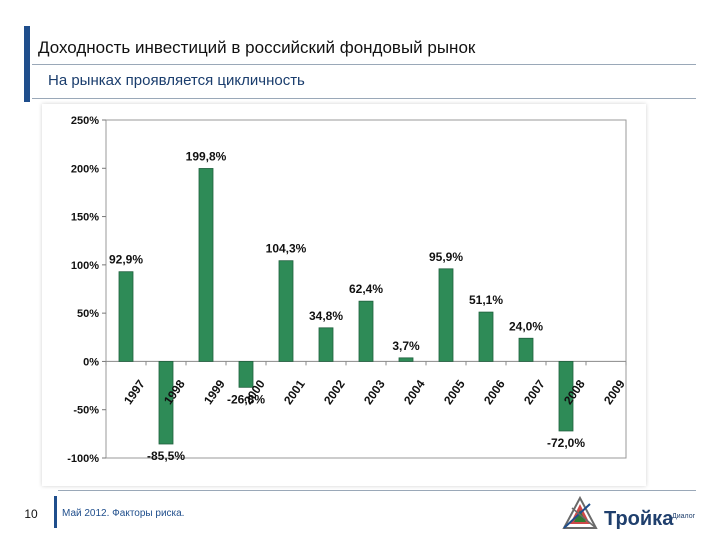 This screenshot has height=540, width=720. I want to click on bar-2002, so click(326, 344).